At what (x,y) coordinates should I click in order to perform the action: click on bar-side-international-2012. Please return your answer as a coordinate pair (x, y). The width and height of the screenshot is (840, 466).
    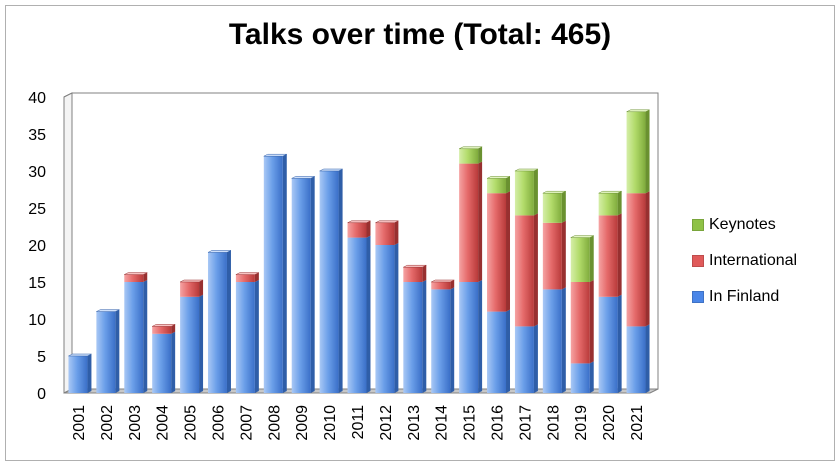
    Looking at the image, I should click on (396, 232).